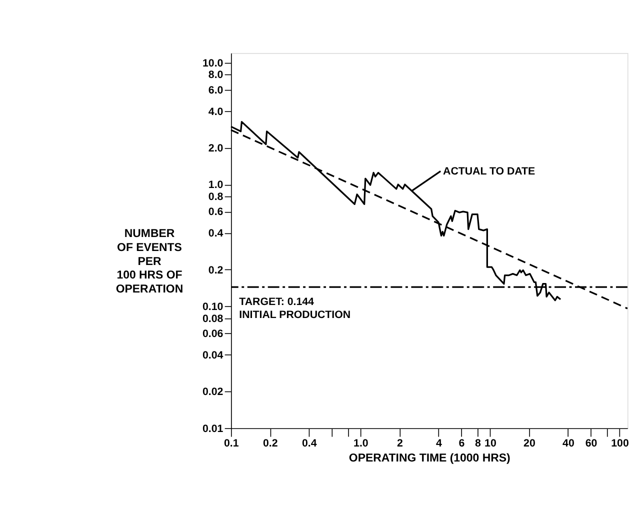 This screenshot has height=524, width=634. I want to click on y-axis-title: NUMBER OF EVENTS PER 100 HRS OF OPERATION, so click(150, 262).